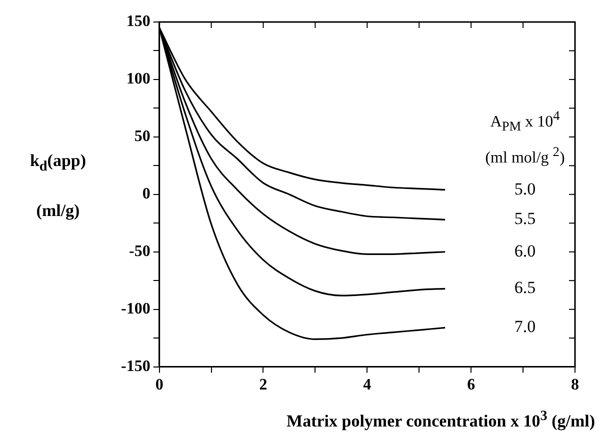  Describe the element at coordinates (471, 385) in the screenshot. I see `x-tick-label: 6` at that location.